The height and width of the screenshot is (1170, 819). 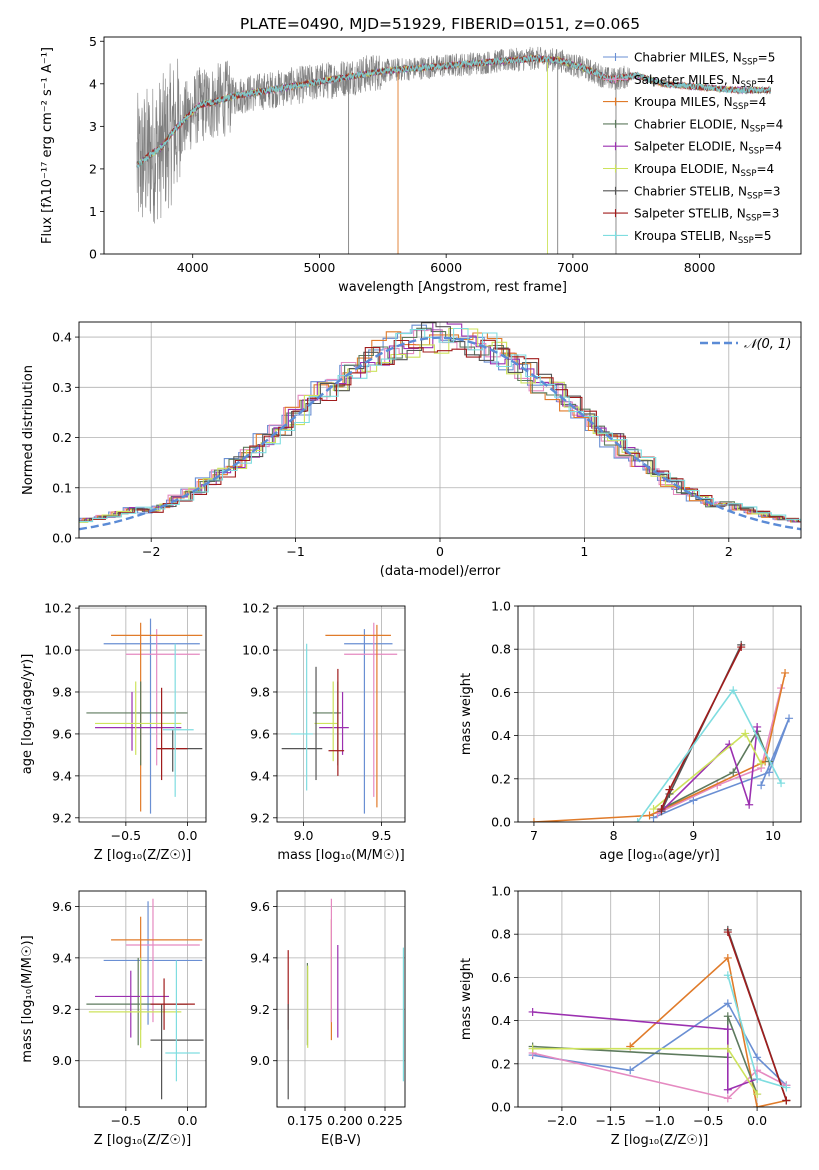 I want to click on x-tick-label: −1.5, so click(x=611, y=1120).